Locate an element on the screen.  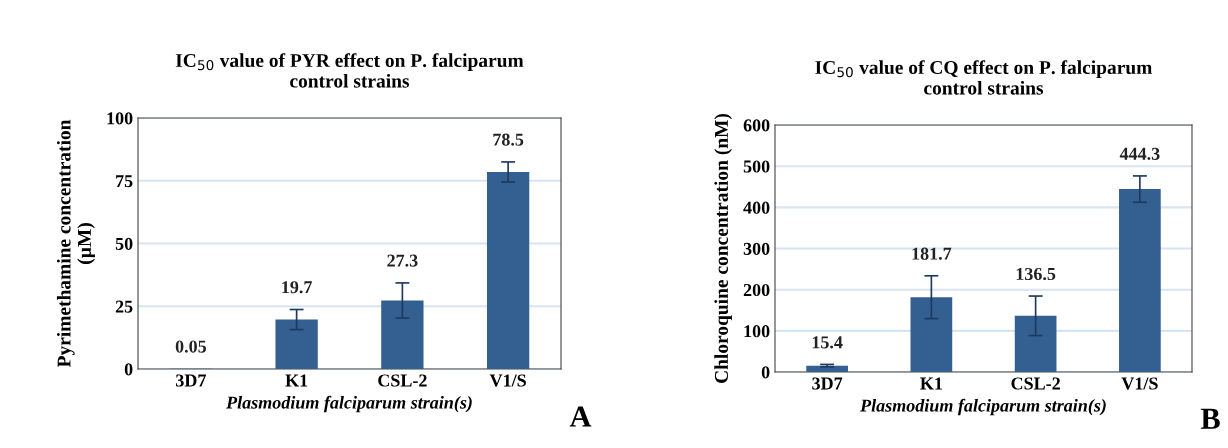
data-label: 78.5 is located at coordinates (508, 139).